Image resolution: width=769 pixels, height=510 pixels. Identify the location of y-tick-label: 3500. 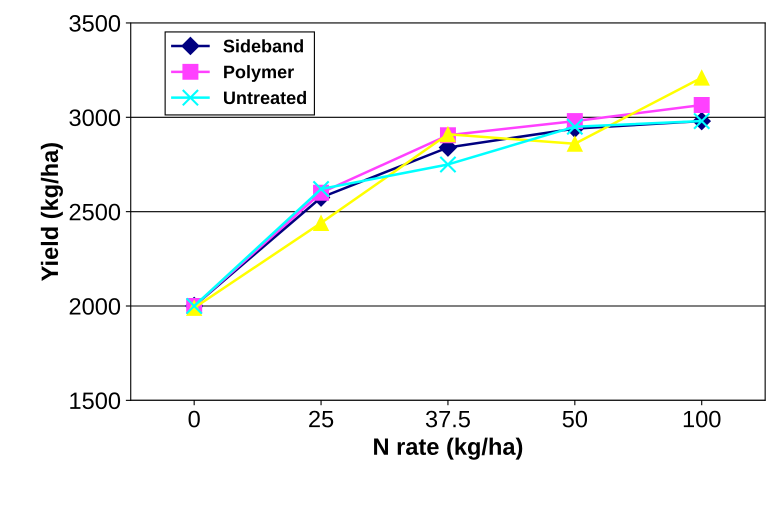
(94, 23).